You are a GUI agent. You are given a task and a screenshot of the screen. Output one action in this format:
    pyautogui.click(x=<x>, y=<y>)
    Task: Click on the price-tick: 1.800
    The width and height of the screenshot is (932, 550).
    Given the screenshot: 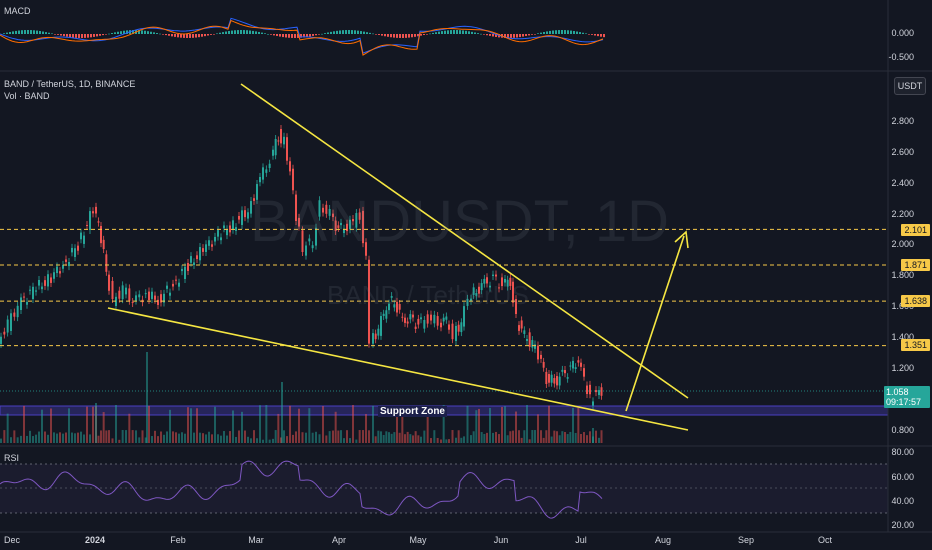 What is the action you would take?
    pyautogui.click(x=902, y=275)
    